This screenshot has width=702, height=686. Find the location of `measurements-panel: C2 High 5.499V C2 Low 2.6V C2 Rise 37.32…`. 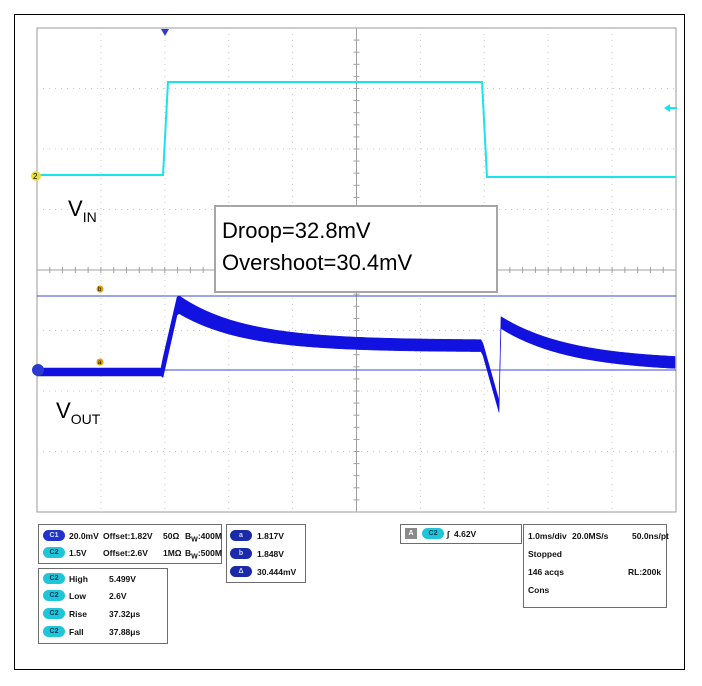

measurements-panel: C2 High 5.499V C2 Low 2.6V C2 Rise 37.32… is located at coordinates (103, 606).